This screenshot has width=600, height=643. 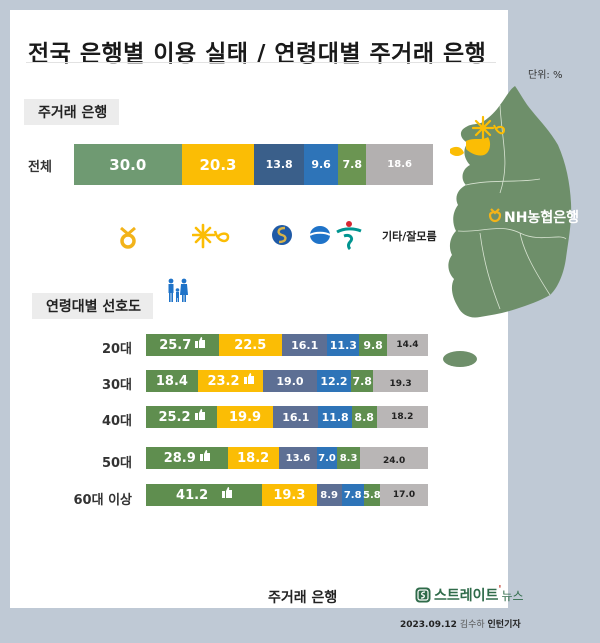 I want to click on seg-hana: 8.8, so click(x=364, y=417).